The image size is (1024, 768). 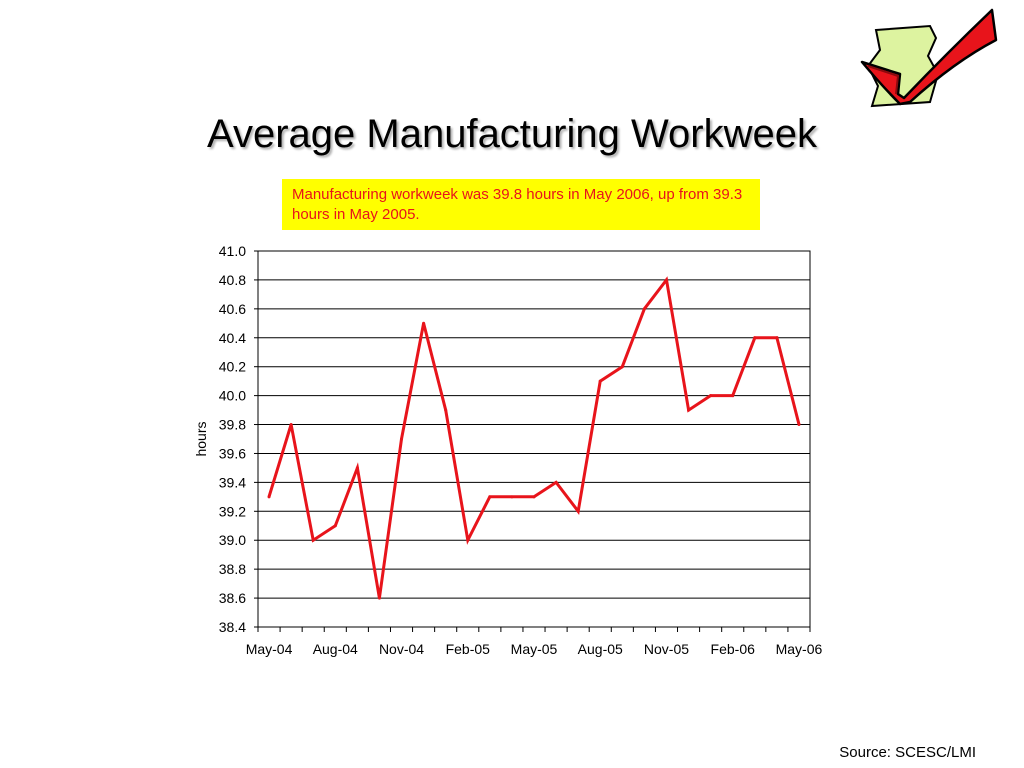 I want to click on x-tick-label: May-04, so click(x=269, y=649).